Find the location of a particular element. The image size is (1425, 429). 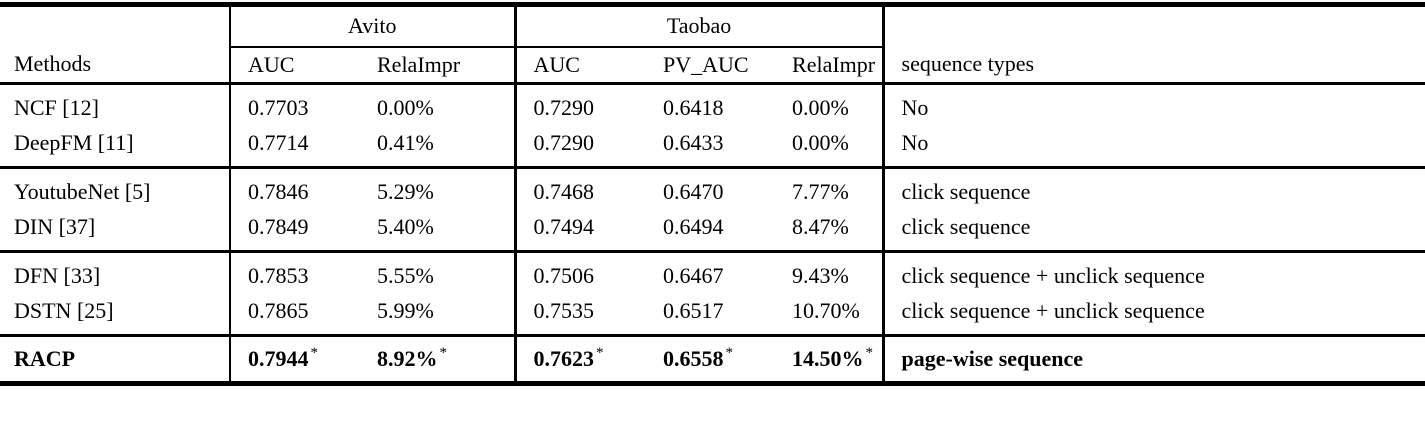

value-cell: 8.47% is located at coordinates (830, 230).